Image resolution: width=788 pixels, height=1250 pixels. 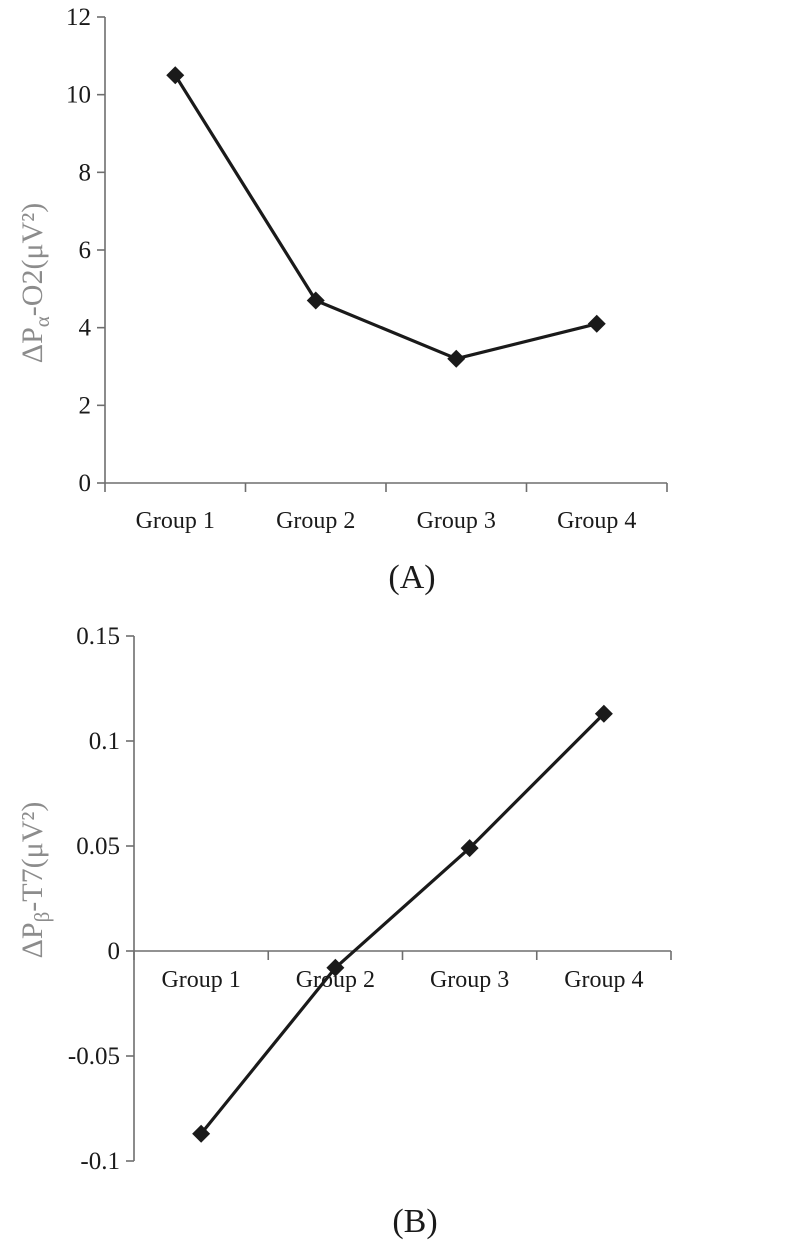 I want to click on y-axis-title-subscript: α, so click(x=42, y=321).